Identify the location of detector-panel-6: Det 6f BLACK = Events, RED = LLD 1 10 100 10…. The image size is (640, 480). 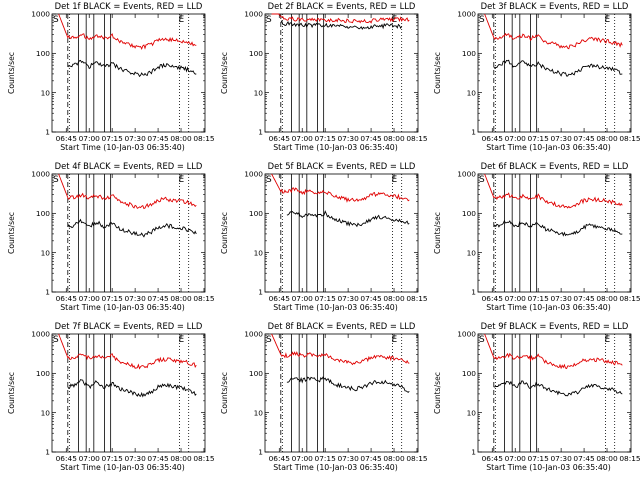
(533, 240).